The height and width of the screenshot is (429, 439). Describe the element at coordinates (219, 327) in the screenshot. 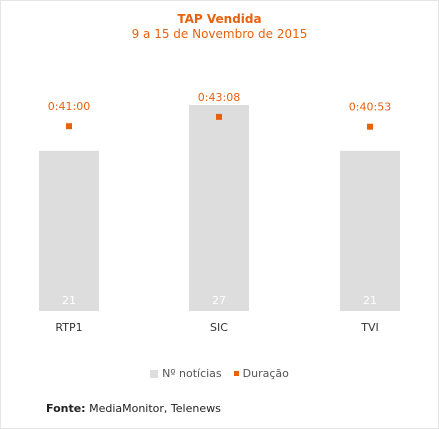

I see `x-tick-label: SIC` at that location.